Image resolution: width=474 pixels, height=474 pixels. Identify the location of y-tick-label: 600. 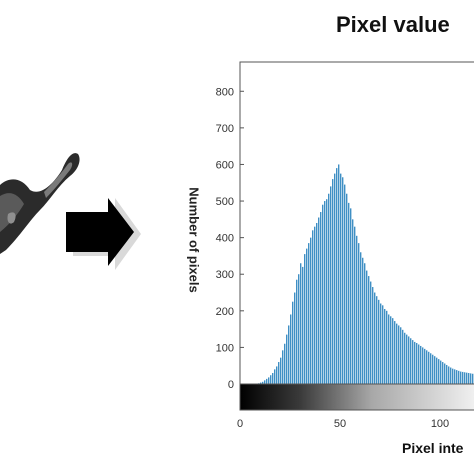
(225, 165).